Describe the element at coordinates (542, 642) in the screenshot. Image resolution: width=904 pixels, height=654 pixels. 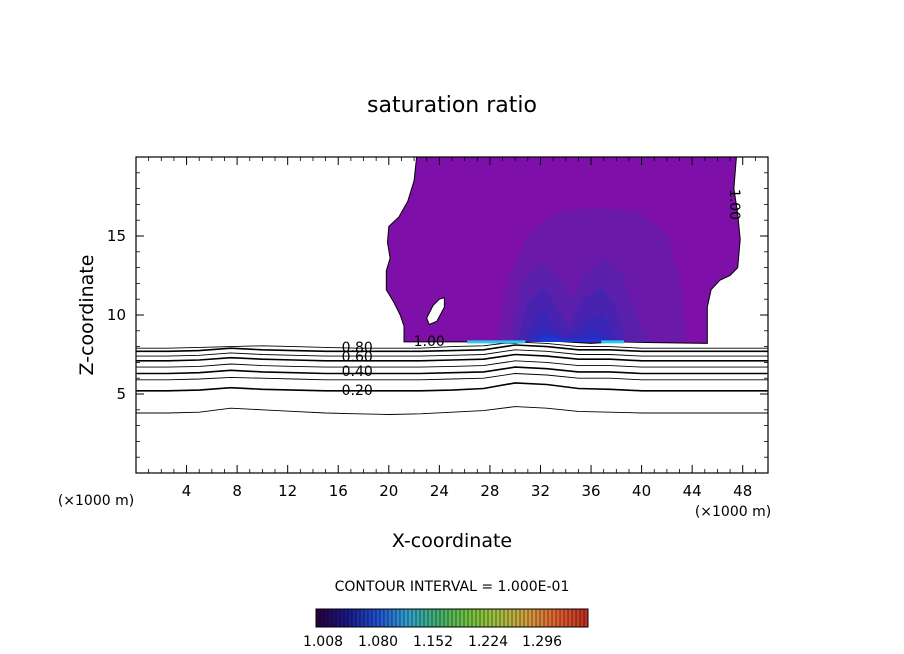
I see `colorbar-tick-label: 1.296` at that location.